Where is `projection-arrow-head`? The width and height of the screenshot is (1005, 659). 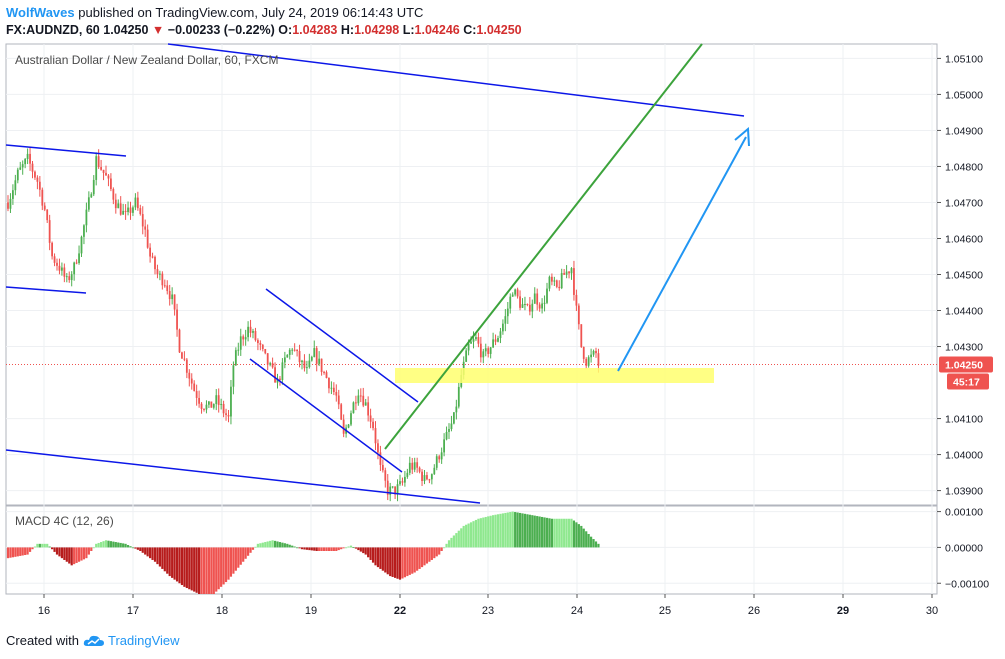 projection-arrow-head is located at coordinates (742, 136).